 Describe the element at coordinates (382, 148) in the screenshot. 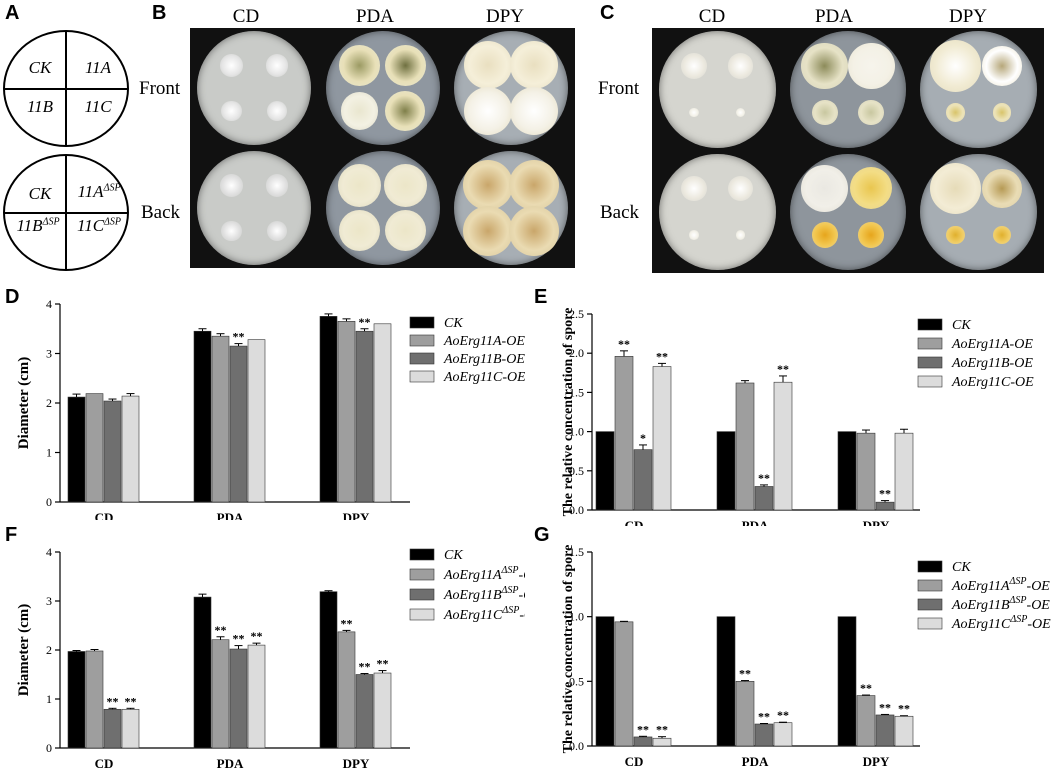

I see `plate-photo-b` at that location.